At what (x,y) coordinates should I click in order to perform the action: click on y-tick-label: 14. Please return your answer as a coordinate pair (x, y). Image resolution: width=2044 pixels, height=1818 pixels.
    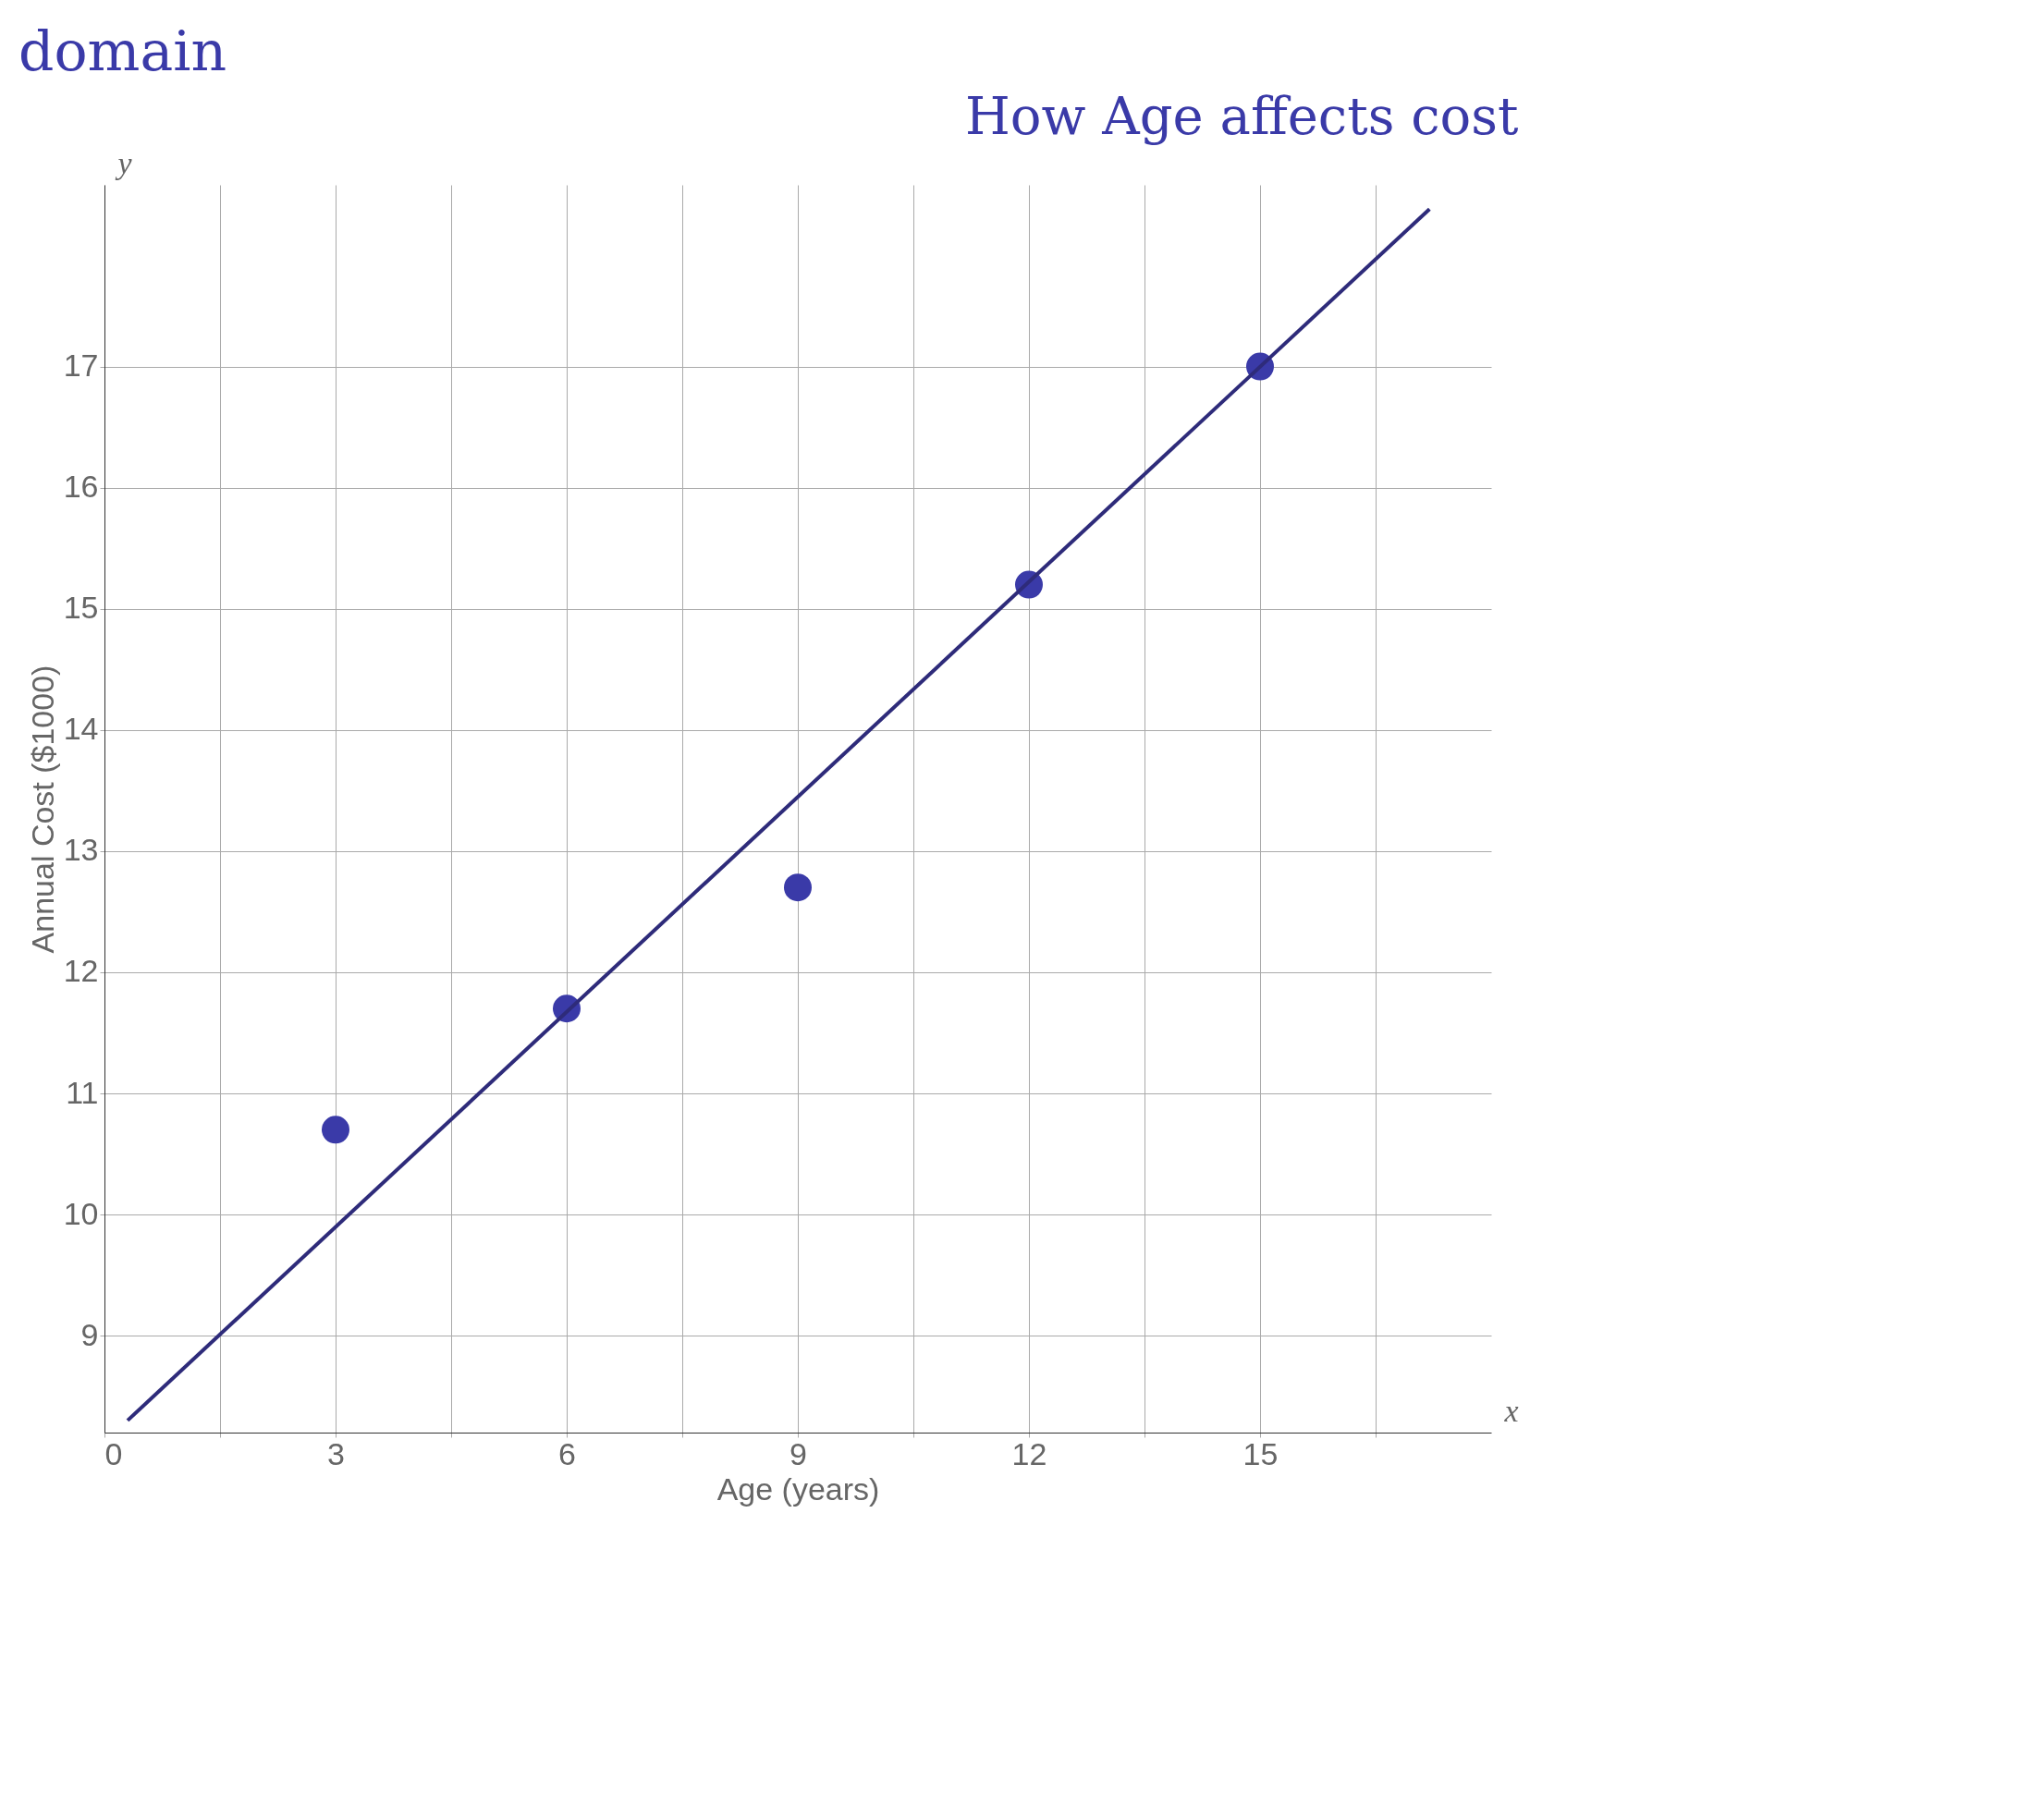
    Looking at the image, I should click on (81, 729).